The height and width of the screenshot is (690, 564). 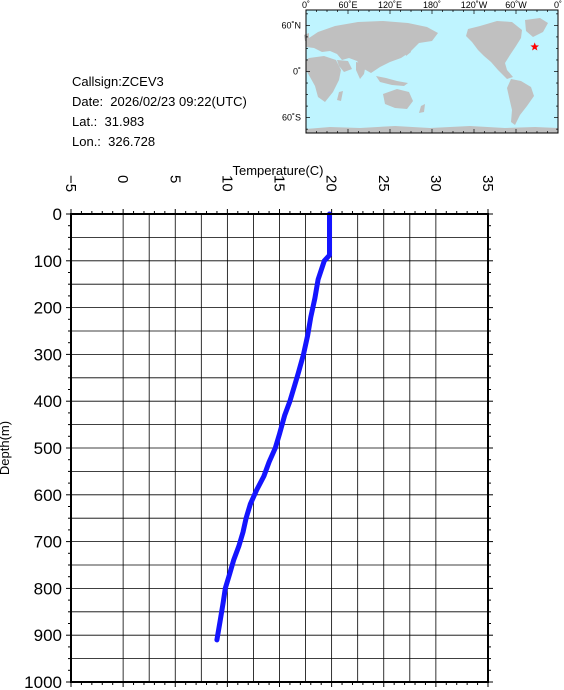 What do you see at coordinates (226, 183) in the screenshot?
I see `x-tick-label: 10` at bounding box center [226, 183].